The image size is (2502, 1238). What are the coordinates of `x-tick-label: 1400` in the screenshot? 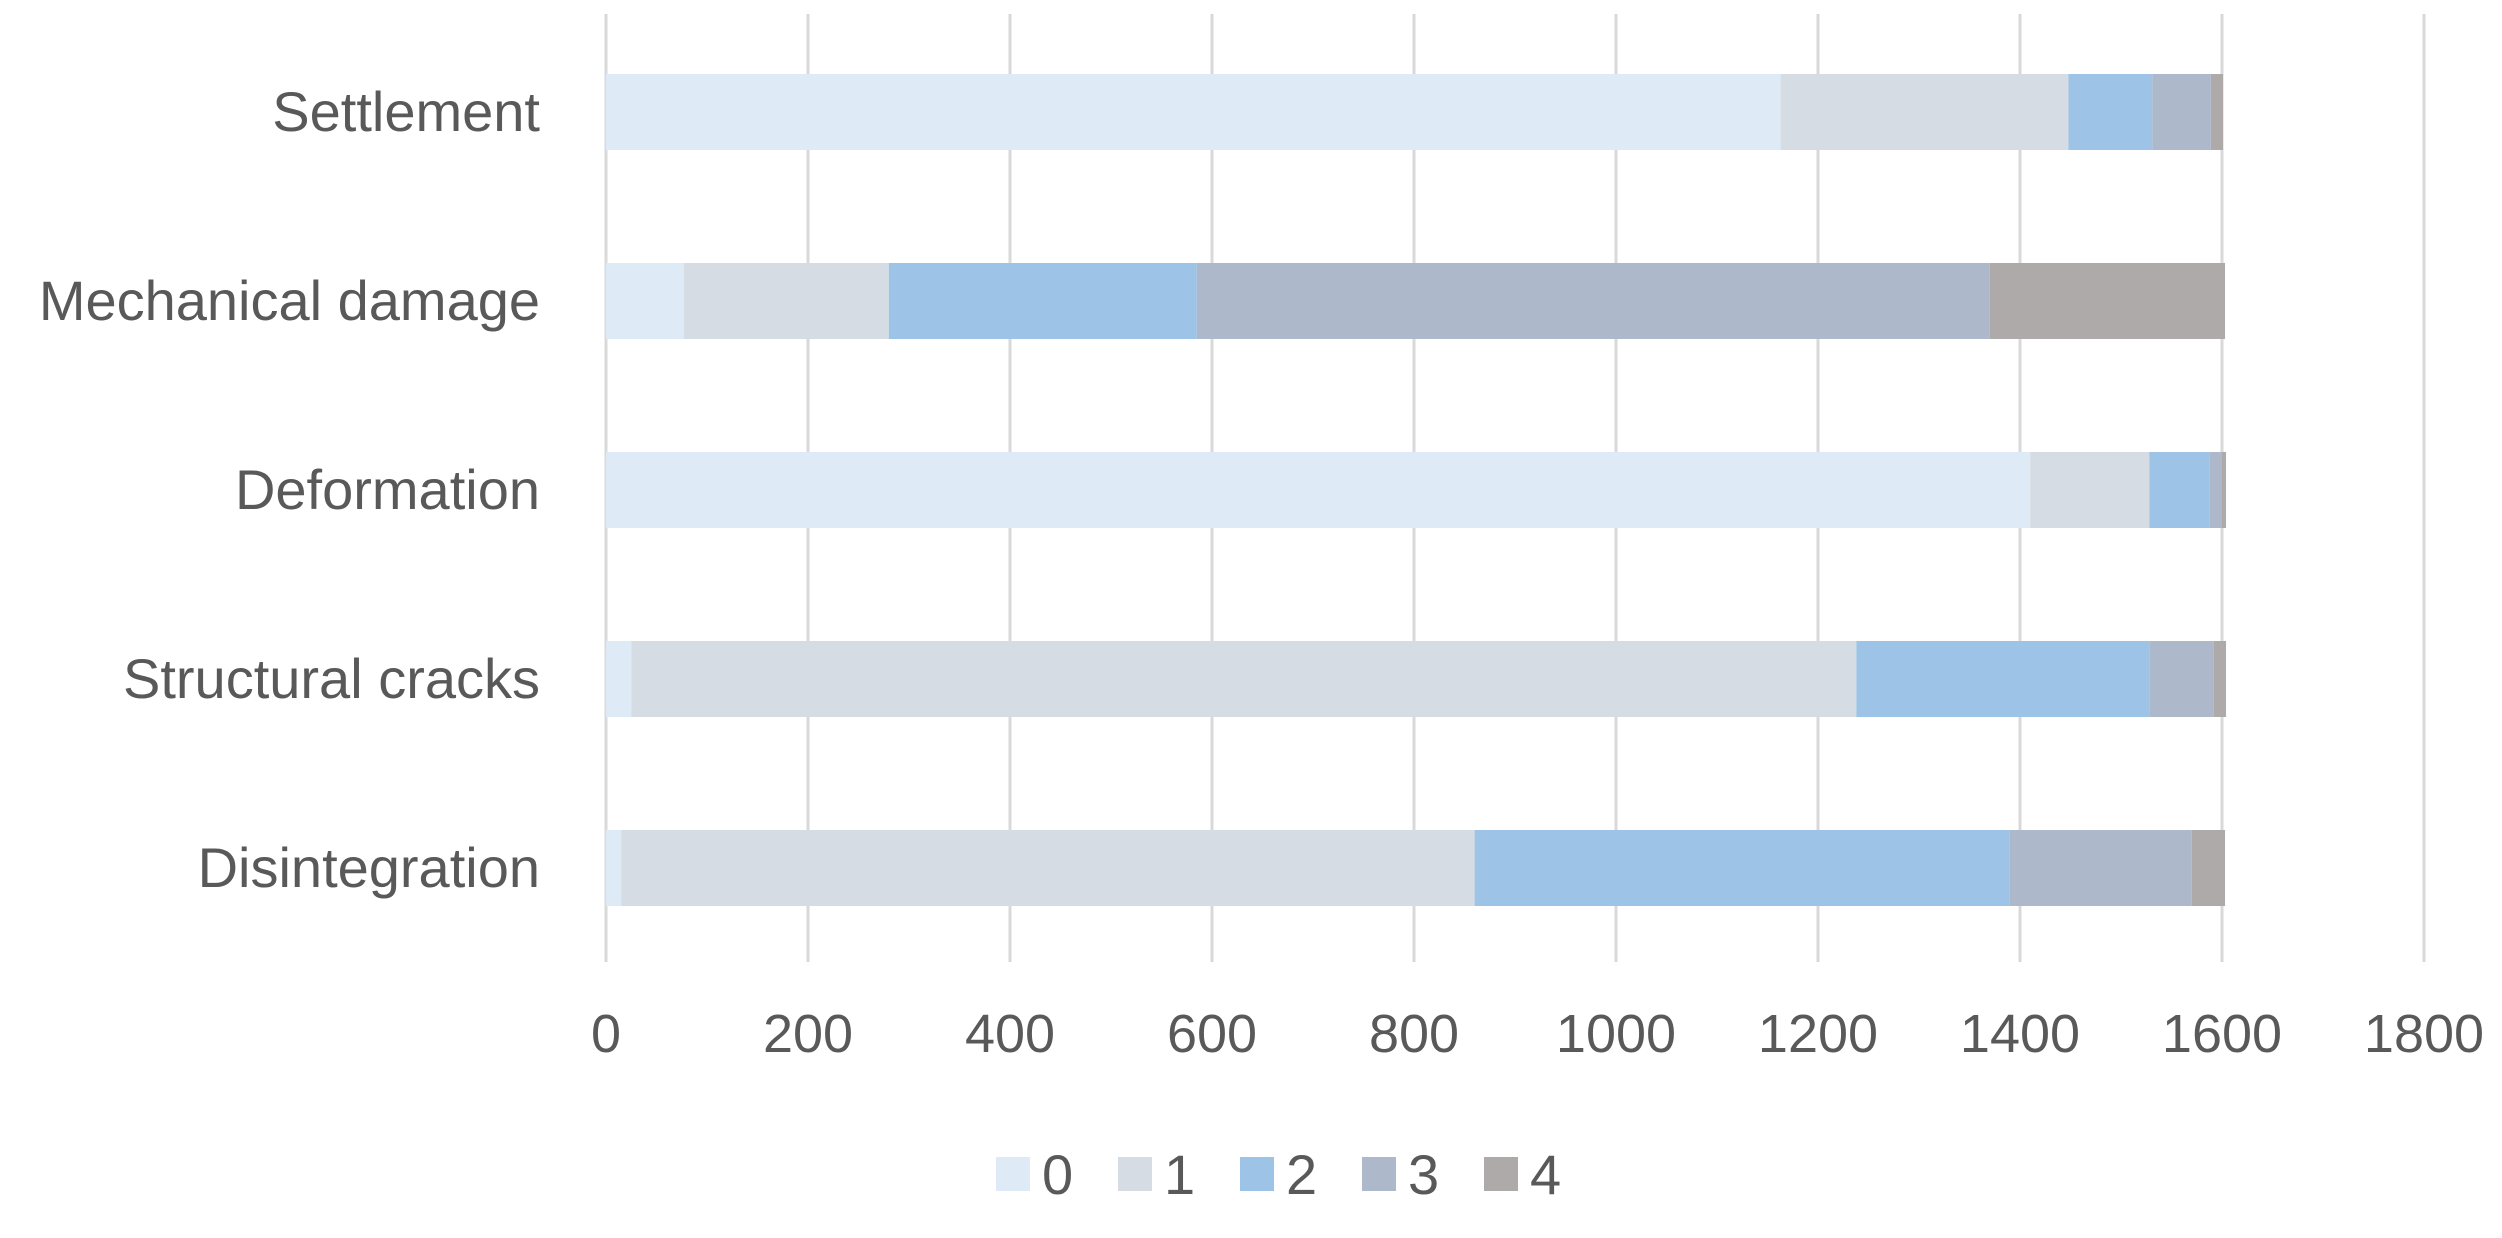 It's located at (2020, 1034).